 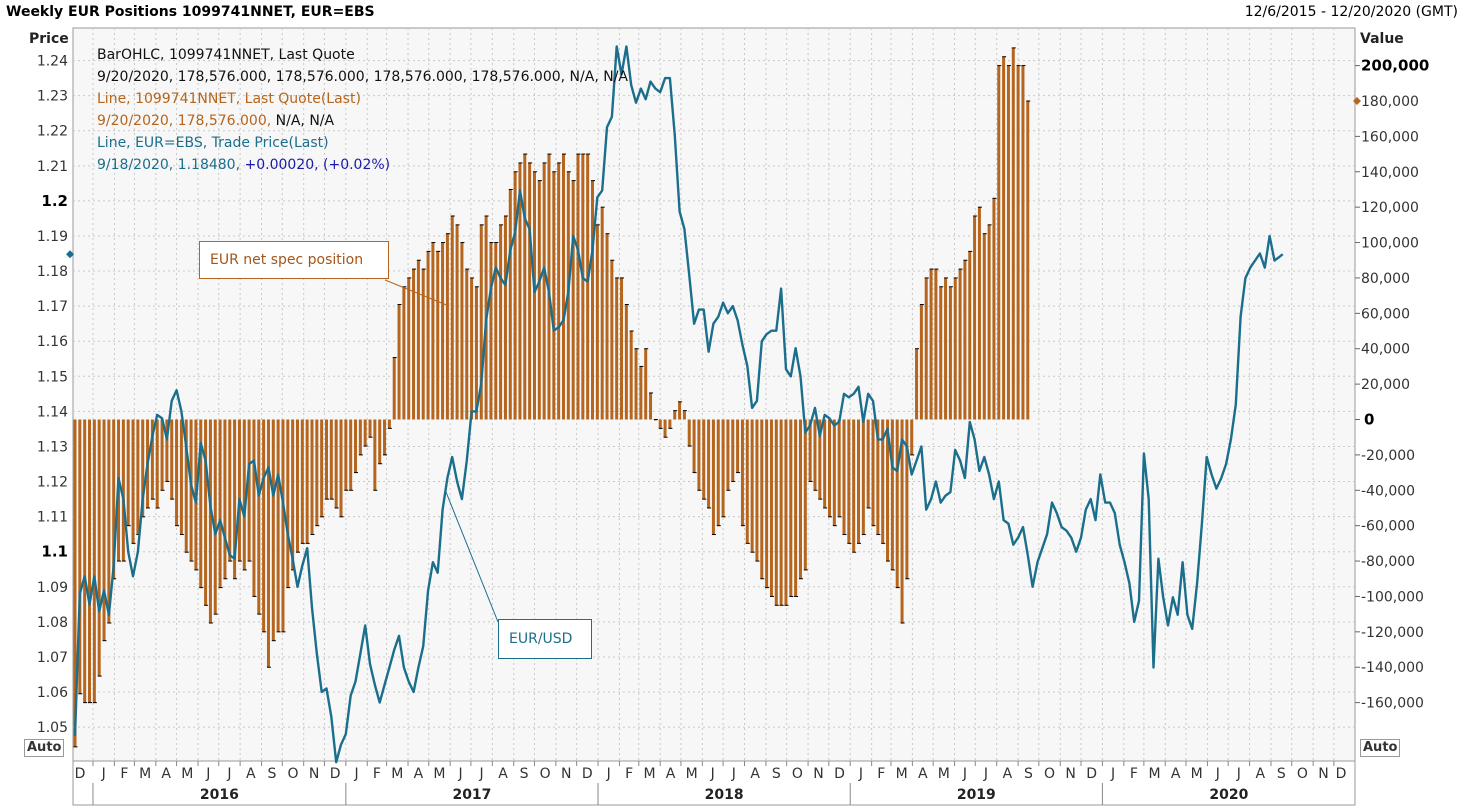 I want to click on right-tick-label: -80,000, so click(x=1388, y=562).